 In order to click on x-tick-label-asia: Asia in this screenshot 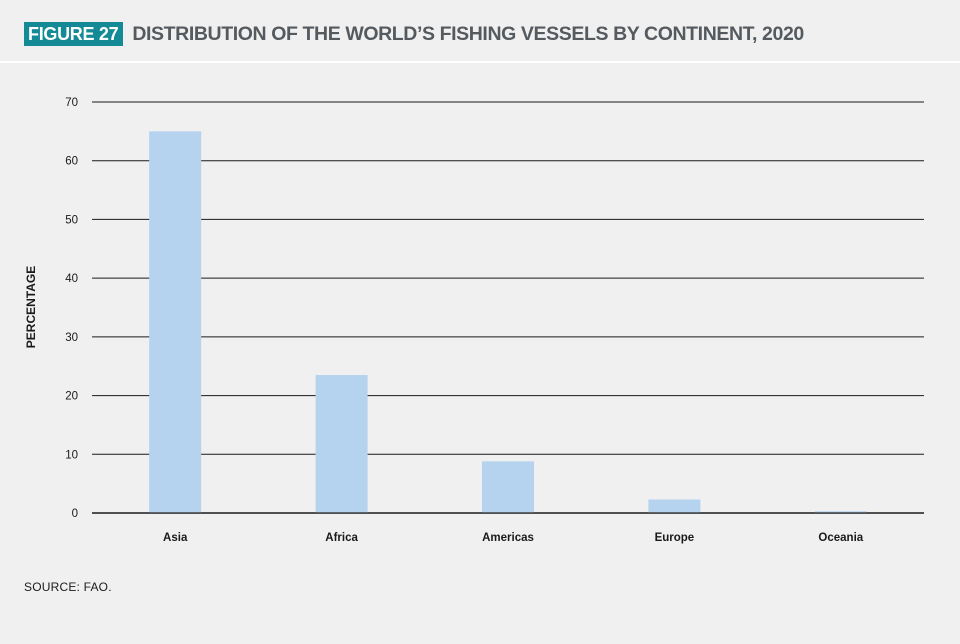, I will do `click(175, 538)`.